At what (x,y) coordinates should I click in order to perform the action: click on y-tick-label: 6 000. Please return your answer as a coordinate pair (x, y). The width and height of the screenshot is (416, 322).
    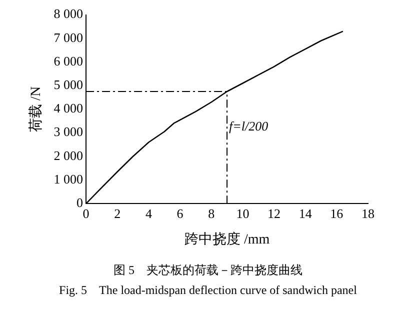
    Looking at the image, I should click on (69, 60).